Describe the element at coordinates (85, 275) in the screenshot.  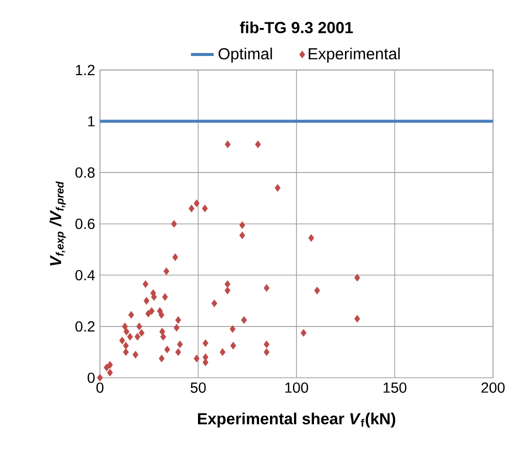
I see `y-tick-label: 0.4` at that location.